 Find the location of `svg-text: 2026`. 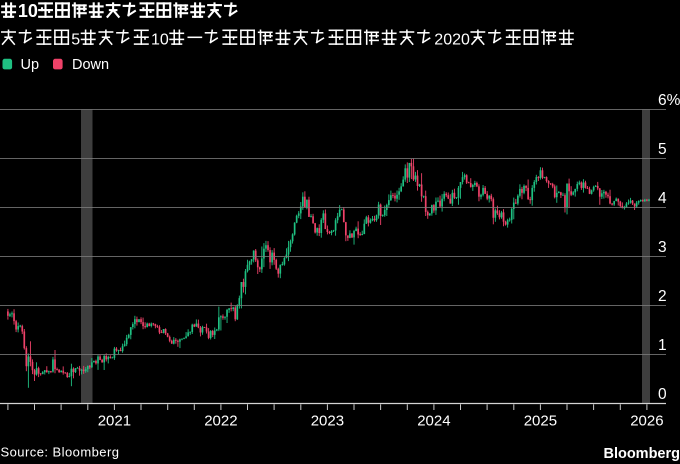

svg-text: 2026 is located at coordinates (646, 421).